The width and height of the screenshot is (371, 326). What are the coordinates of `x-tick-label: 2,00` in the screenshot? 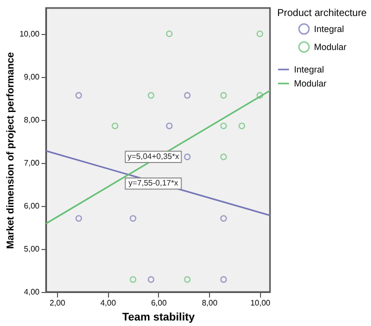 It's located at (58, 303).